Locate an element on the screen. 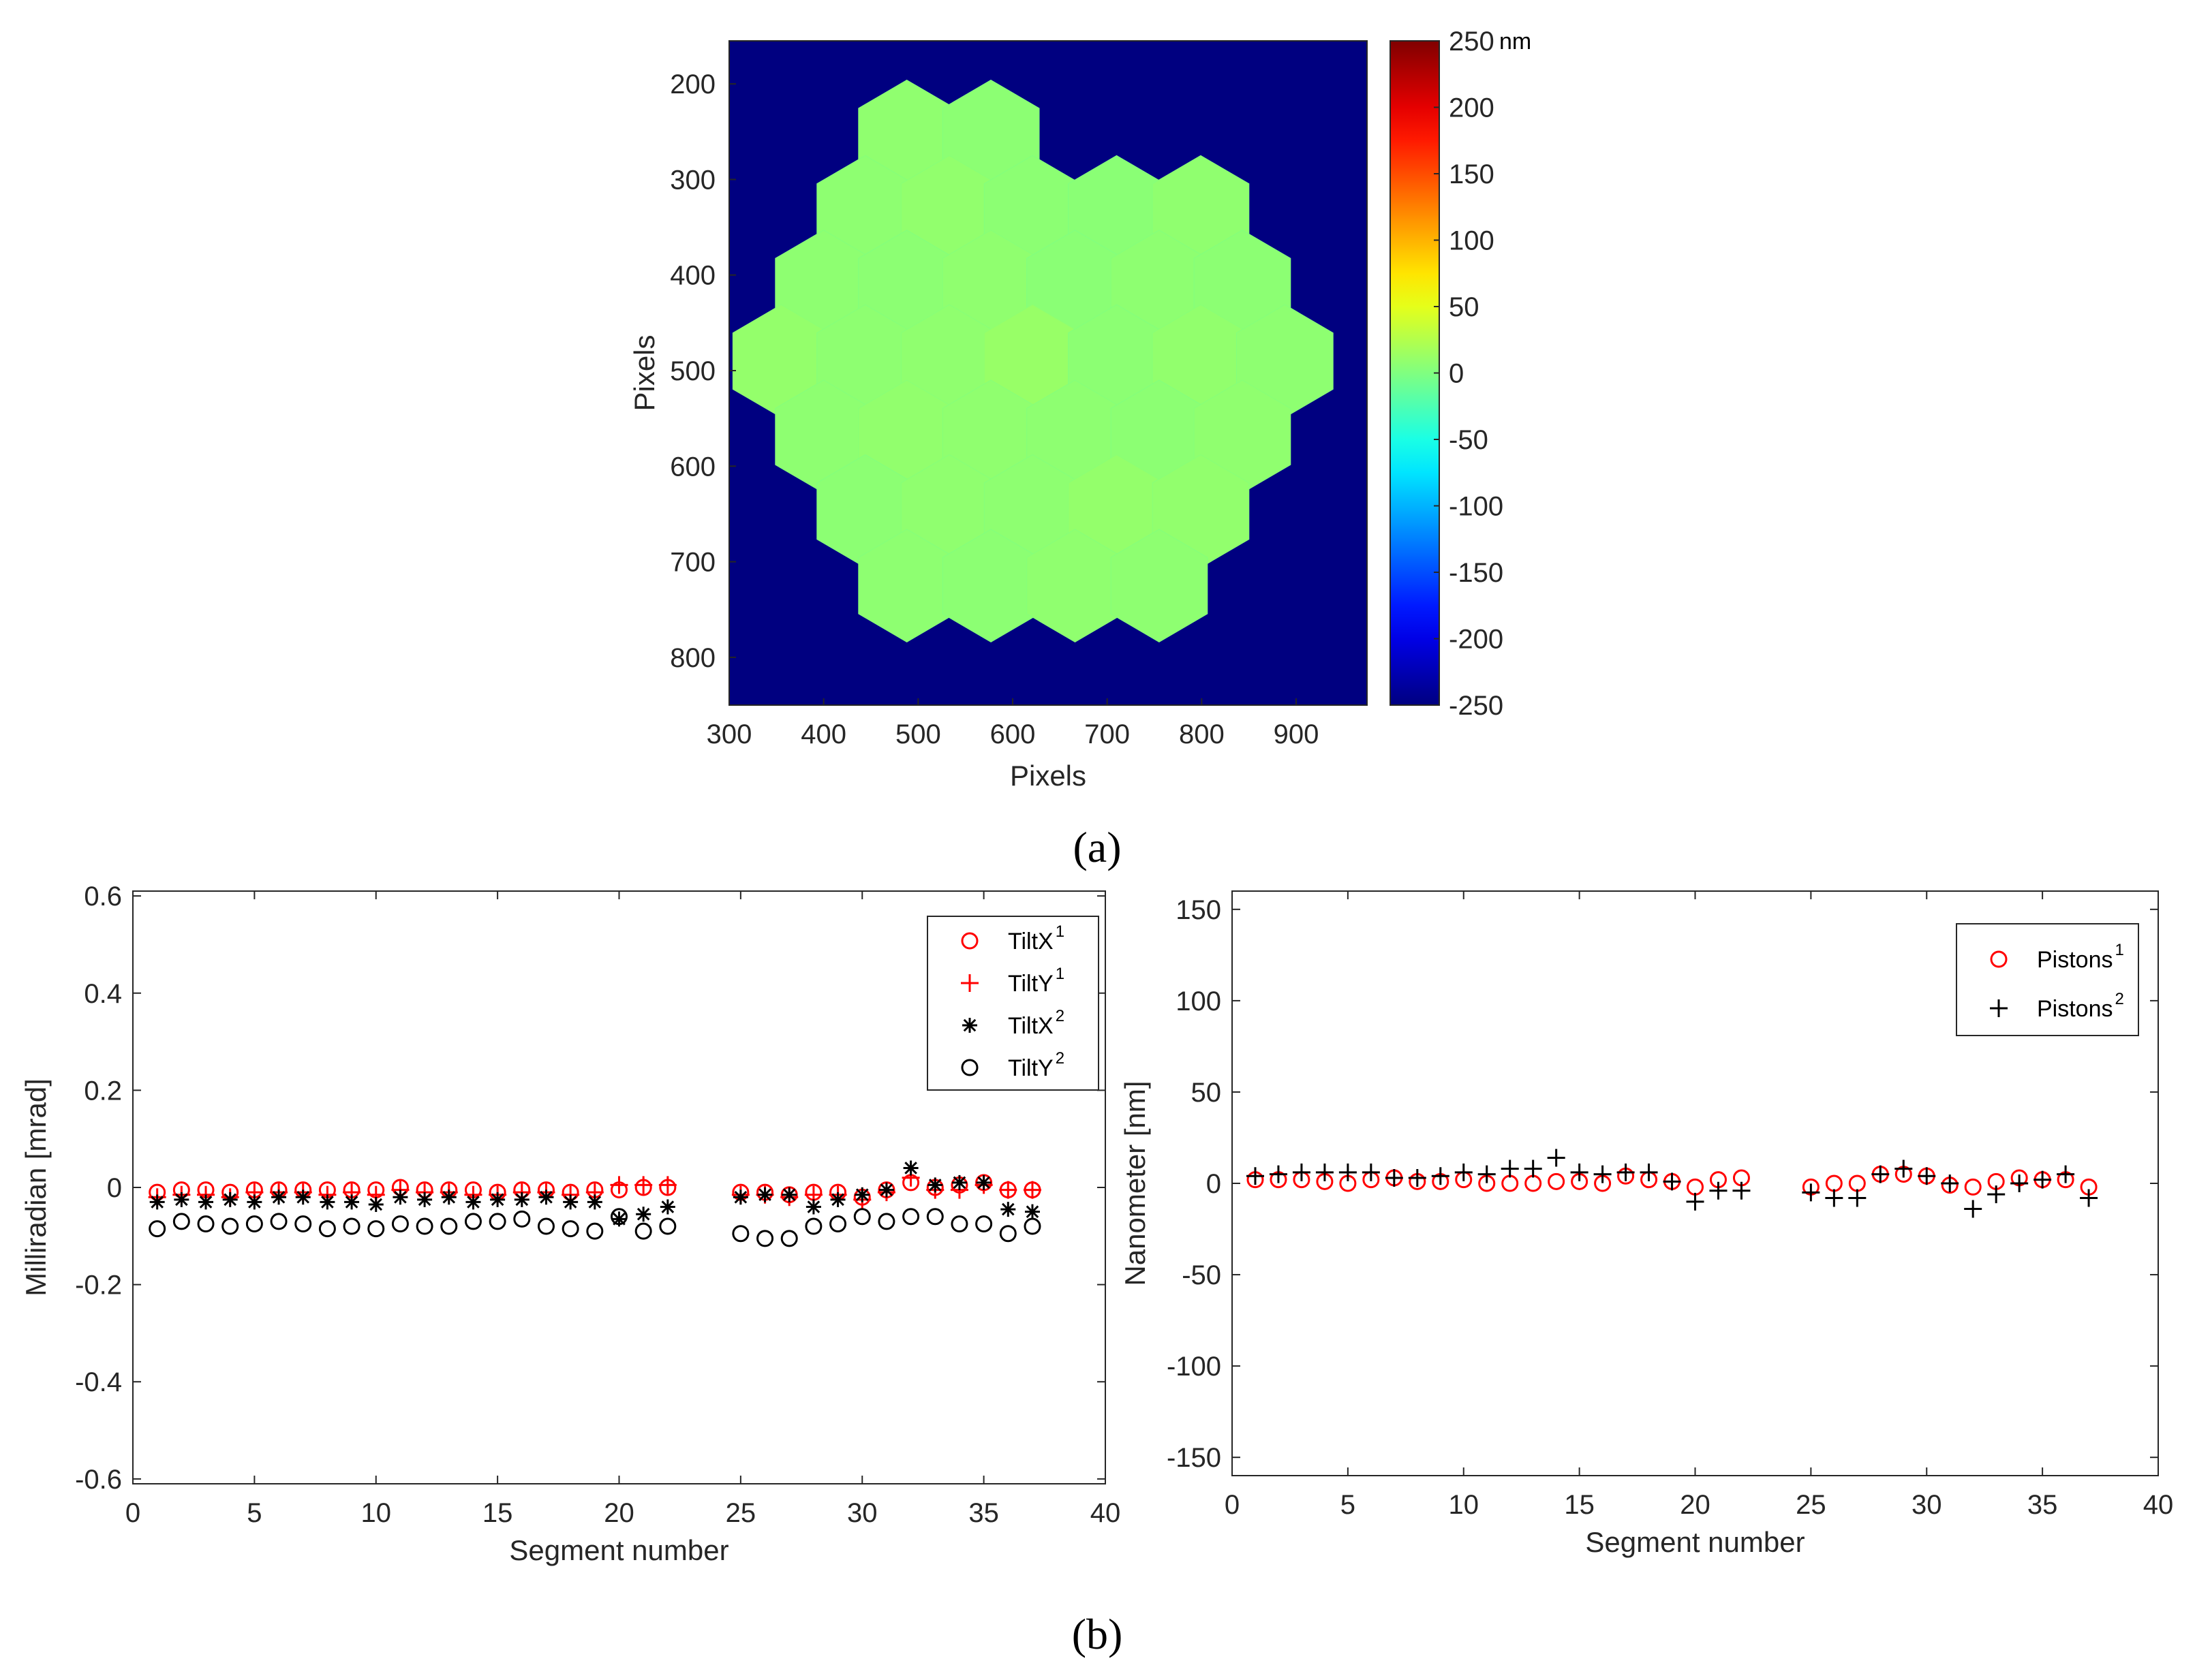 The width and height of the screenshot is (2195, 1680). legend-label: TiltY is located at coordinates (1031, 1068).